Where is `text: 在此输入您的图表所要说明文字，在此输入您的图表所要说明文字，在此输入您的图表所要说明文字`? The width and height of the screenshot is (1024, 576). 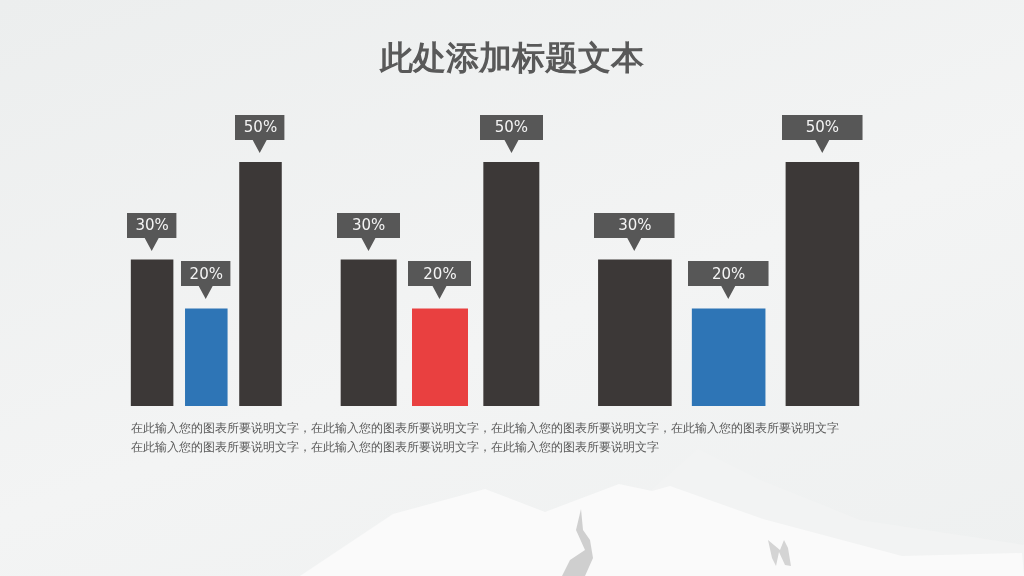
text: 在此输入您的图表所要说明文字，在此输入您的图表所要说明文字，在此输入您的图表所要说明文字 is located at coordinates (395, 447).